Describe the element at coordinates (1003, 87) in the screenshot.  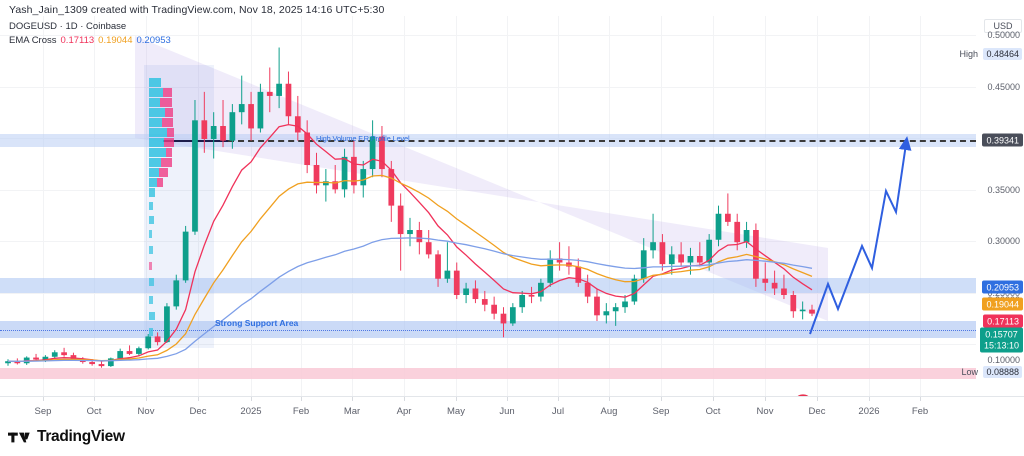
I see `price-tick: 0.45000` at that location.